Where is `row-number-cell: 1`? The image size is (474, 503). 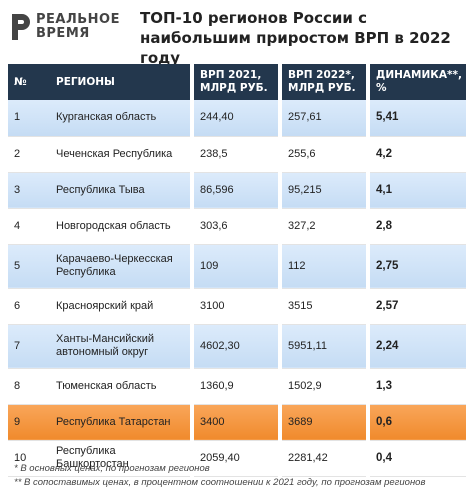
row-number-cell: 1 is located at coordinates (29, 118).